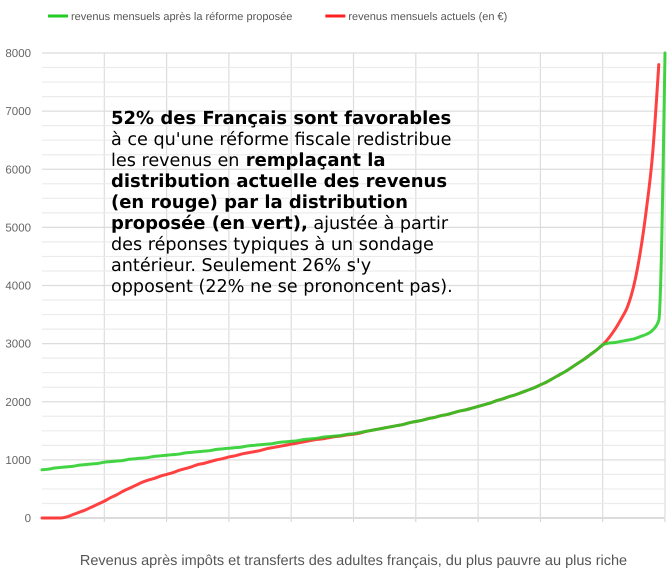 This screenshot has width=672, height=573. What do you see at coordinates (27, 519) in the screenshot?
I see `y-tick-label: 0` at bounding box center [27, 519].